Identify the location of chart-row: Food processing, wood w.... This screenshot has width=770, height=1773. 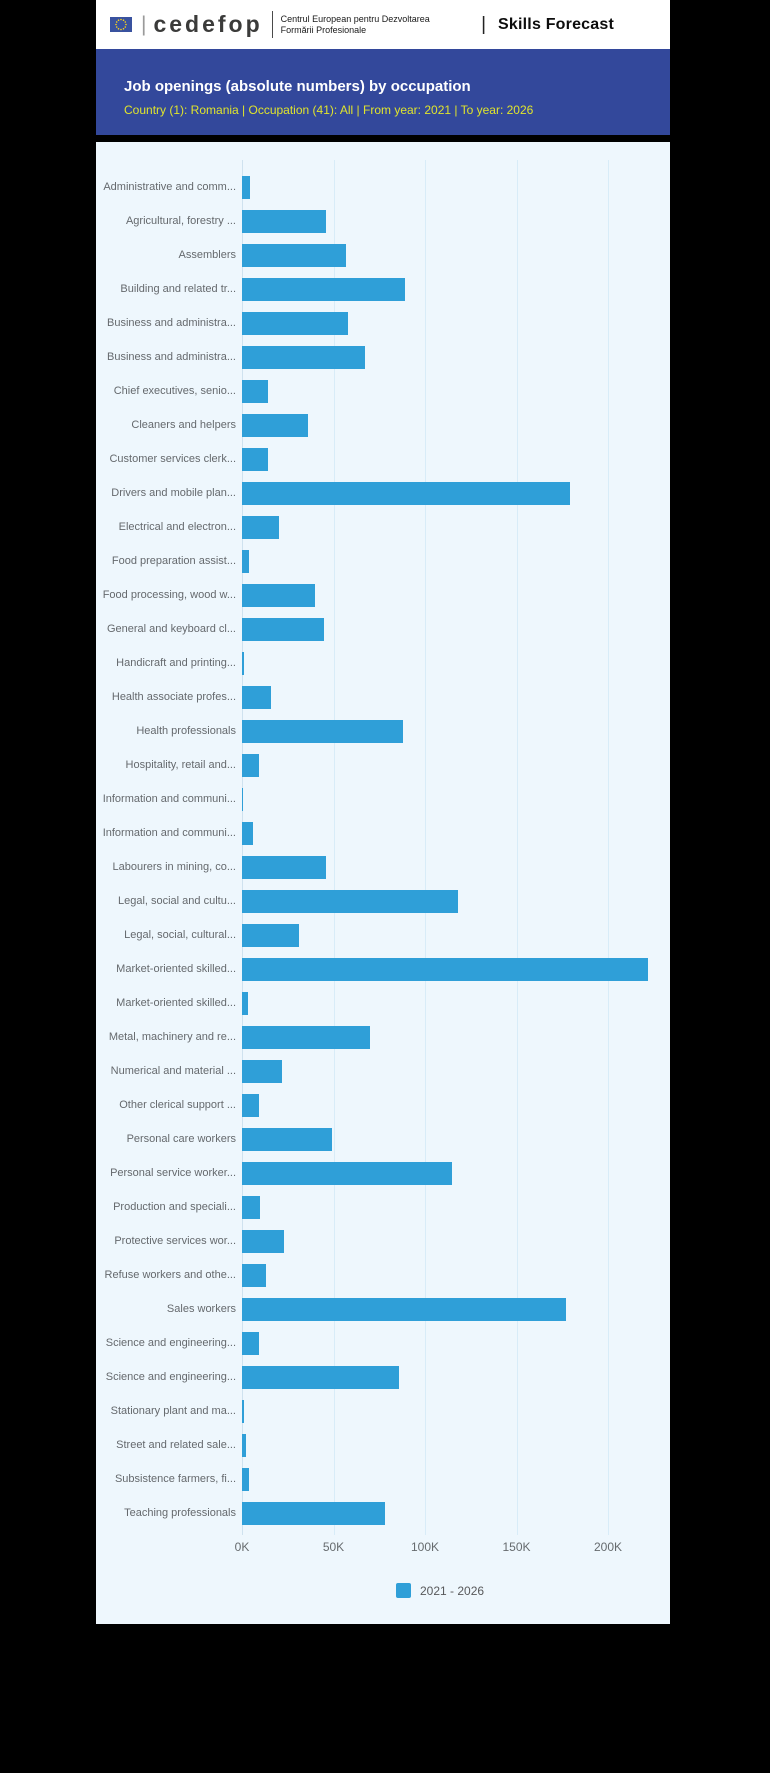
(383, 595).